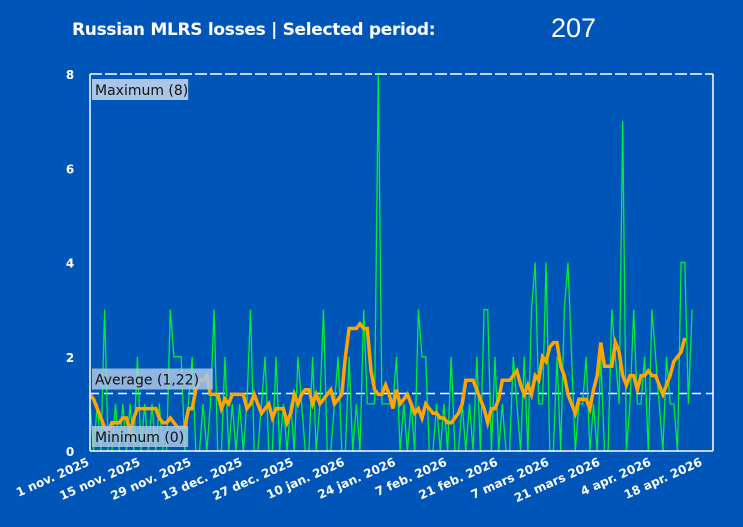 This screenshot has height=527, width=743. Describe the element at coordinates (557, 480) in the screenshot. I see `x-tick-label: 21 mars 2026` at that location.